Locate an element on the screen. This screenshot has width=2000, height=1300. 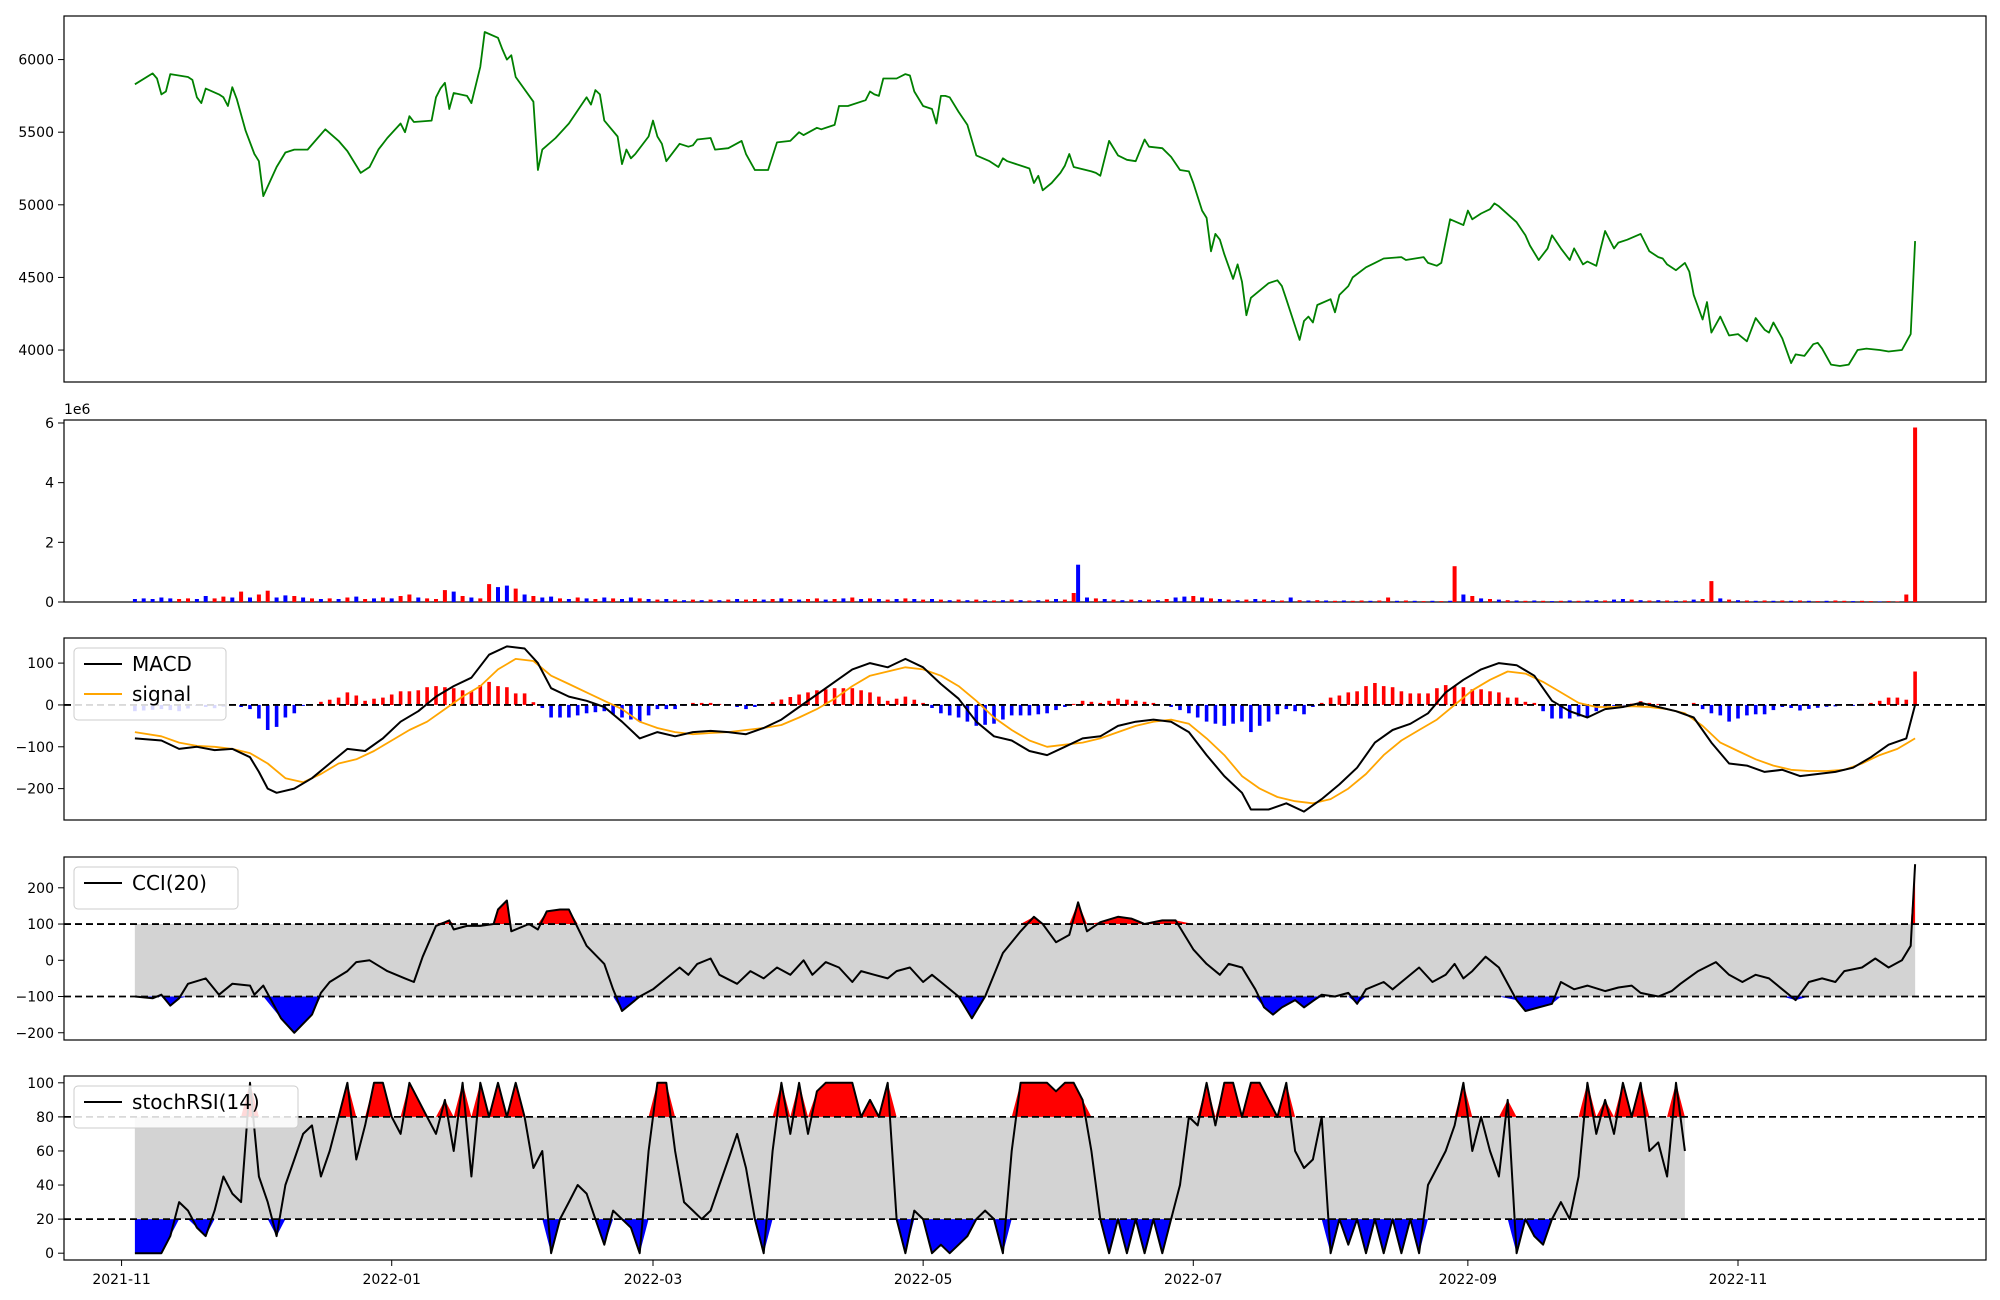
legend-box is located at coordinates (150, 684).